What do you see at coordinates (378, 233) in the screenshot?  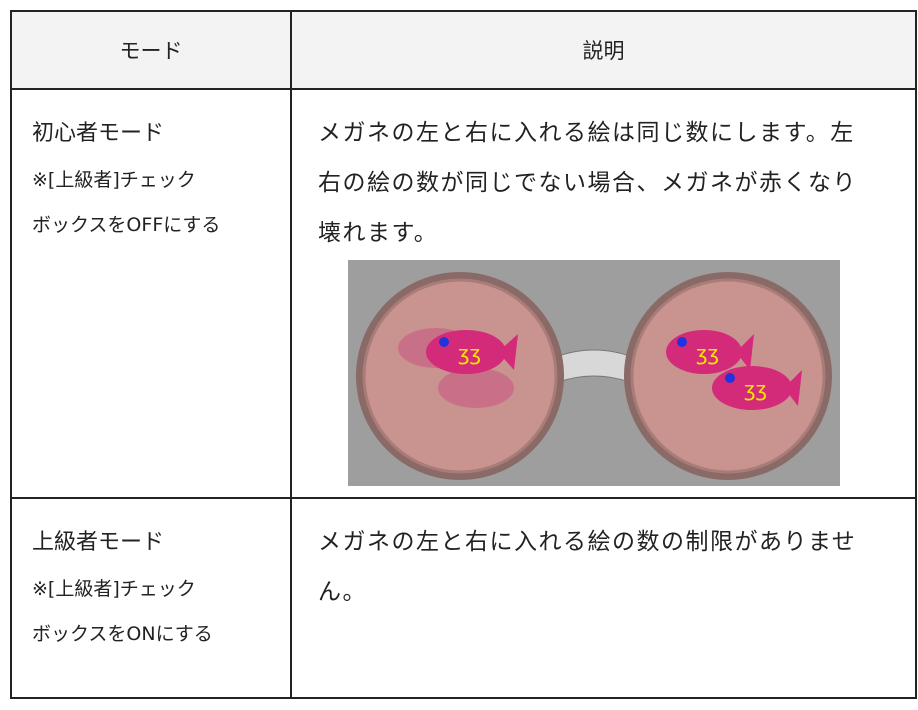 I see `desc-line: 壊れます。` at bounding box center [378, 233].